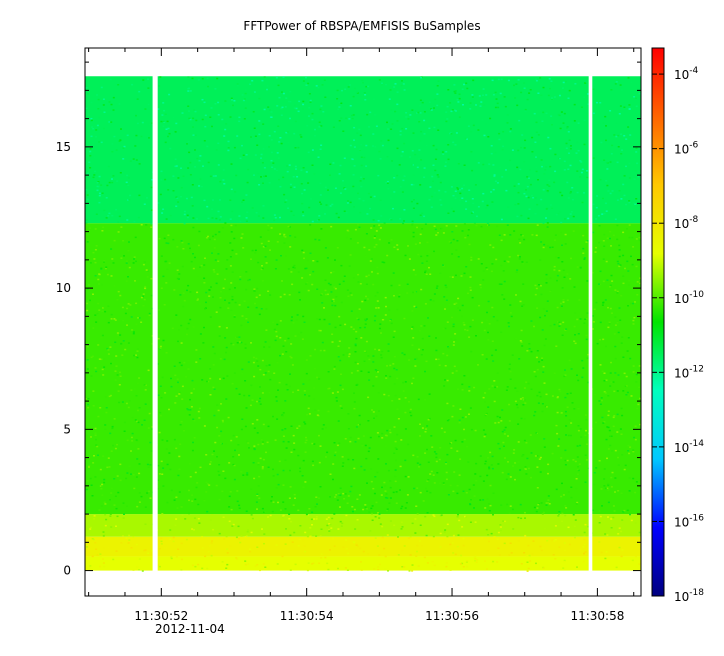  Describe the element at coordinates (63, 288) in the screenshot. I see `y-tick-label: 10` at that location.